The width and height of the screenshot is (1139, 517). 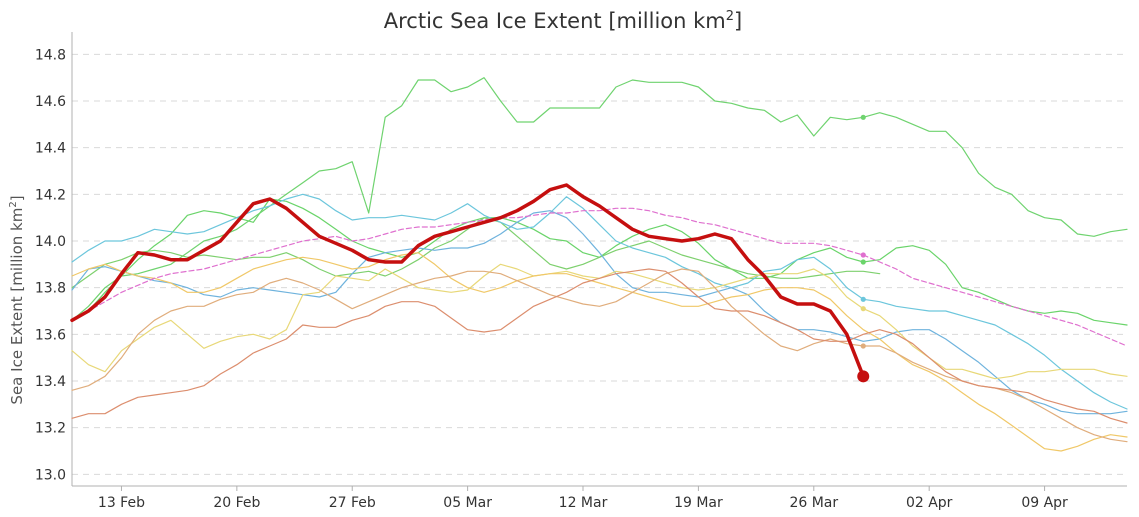 What do you see at coordinates (50, 102) in the screenshot?
I see `y-tick-label: 14.6` at bounding box center [50, 102].